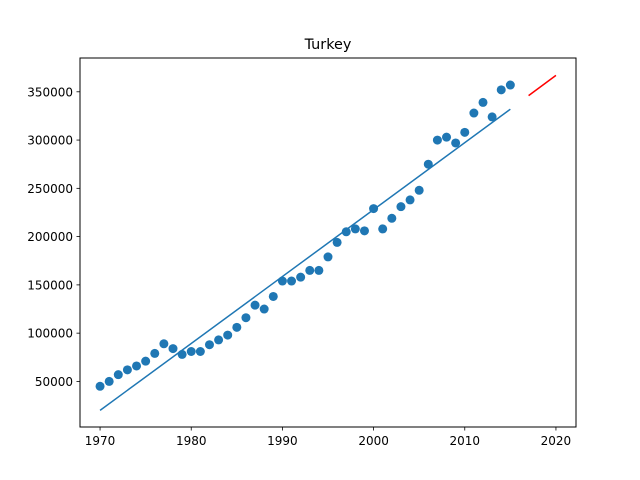  I want to click on x-tick-label: 2020, so click(556, 441).